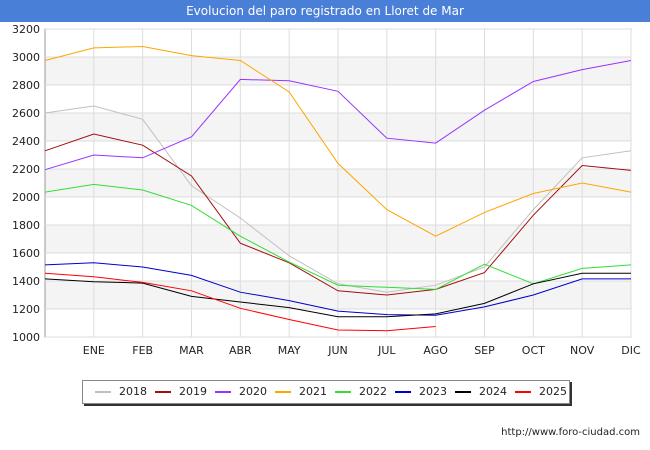 The image size is (650, 450). Describe the element at coordinates (493, 391) in the screenshot. I see `legend-label: 2024` at that location.